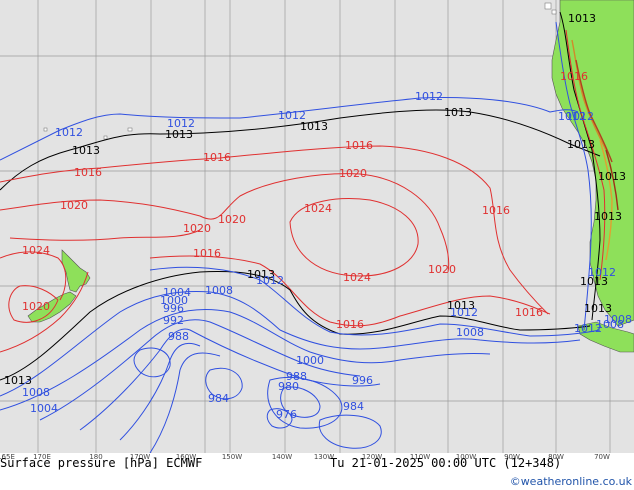 The width and height of the screenshot is (634, 490). I want to click on longitude-tick-label: 100W, so click(466, 457).